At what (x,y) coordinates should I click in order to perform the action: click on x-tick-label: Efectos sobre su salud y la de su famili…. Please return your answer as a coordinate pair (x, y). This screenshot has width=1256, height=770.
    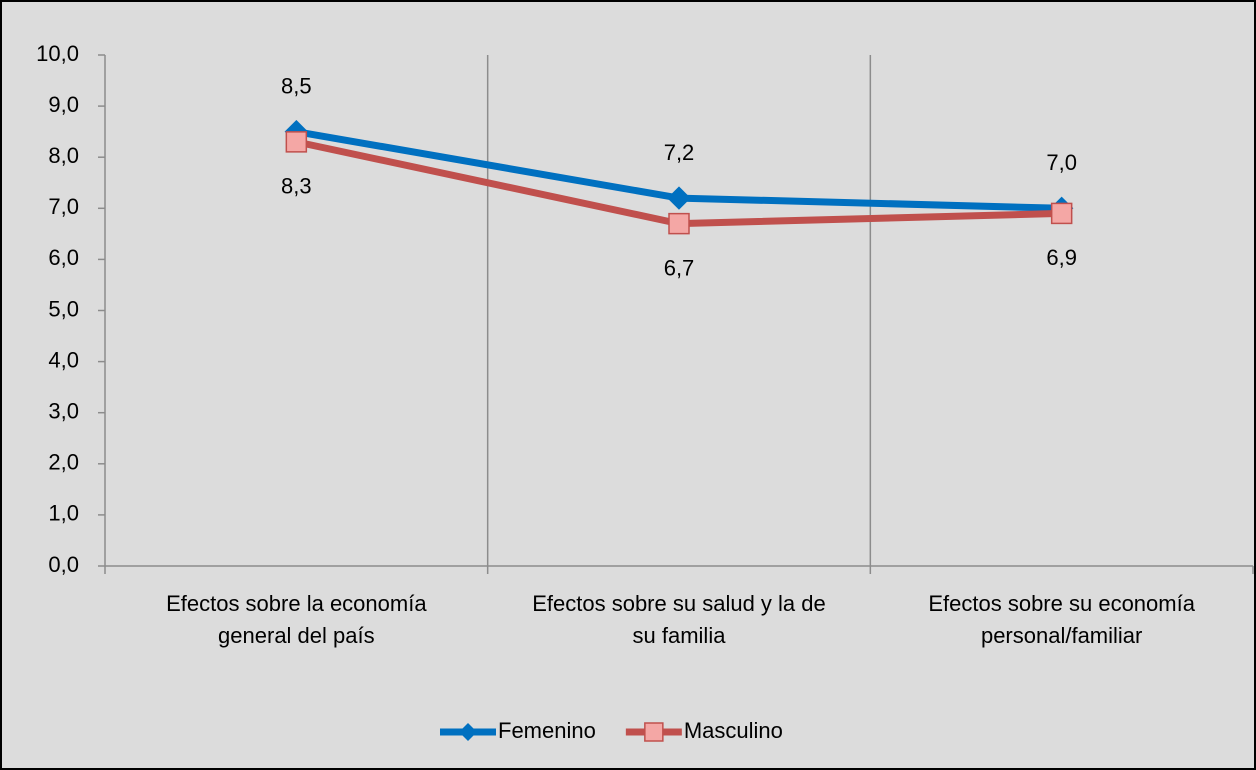
    Looking at the image, I should click on (679, 619).